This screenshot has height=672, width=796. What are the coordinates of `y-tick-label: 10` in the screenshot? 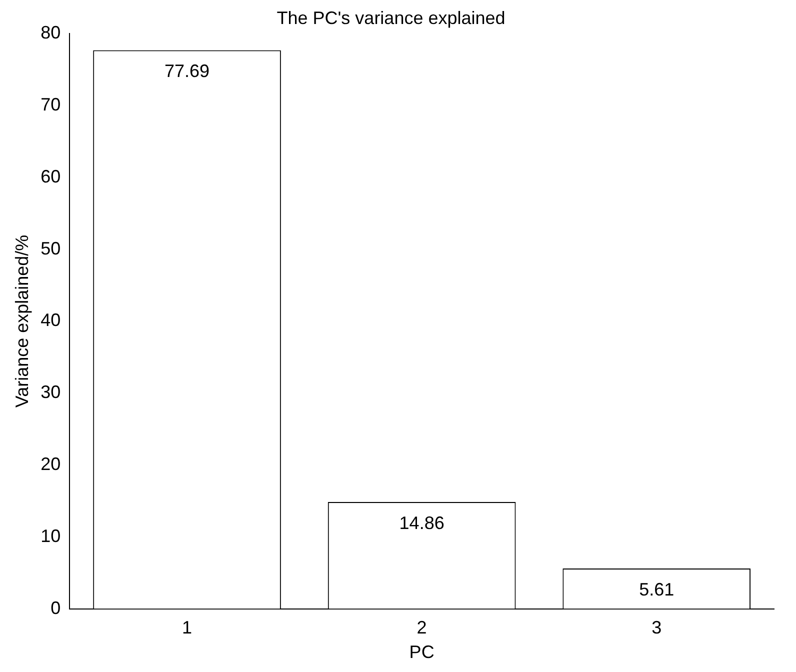 It's located at (50, 536).